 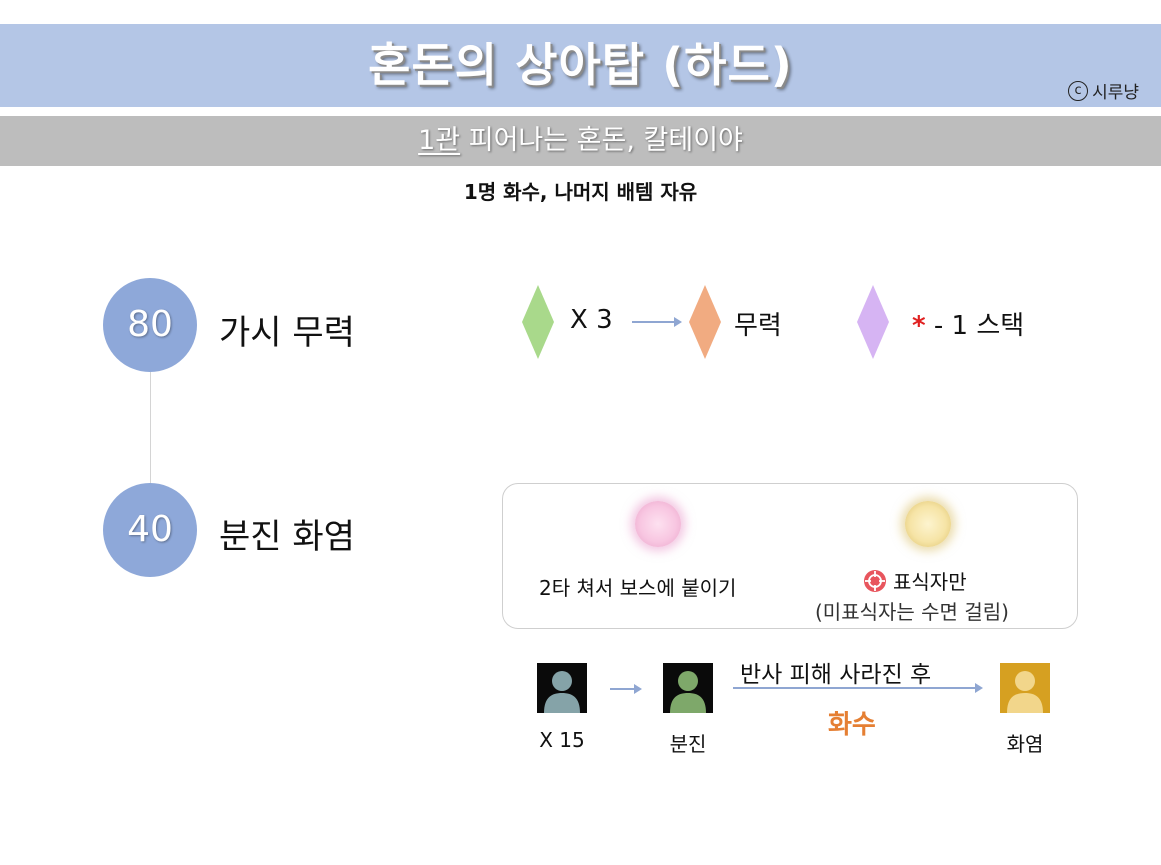 What do you see at coordinates (688, 688) in the screenshot?
I see `green-person-icon` at bounding box center [688, 688].